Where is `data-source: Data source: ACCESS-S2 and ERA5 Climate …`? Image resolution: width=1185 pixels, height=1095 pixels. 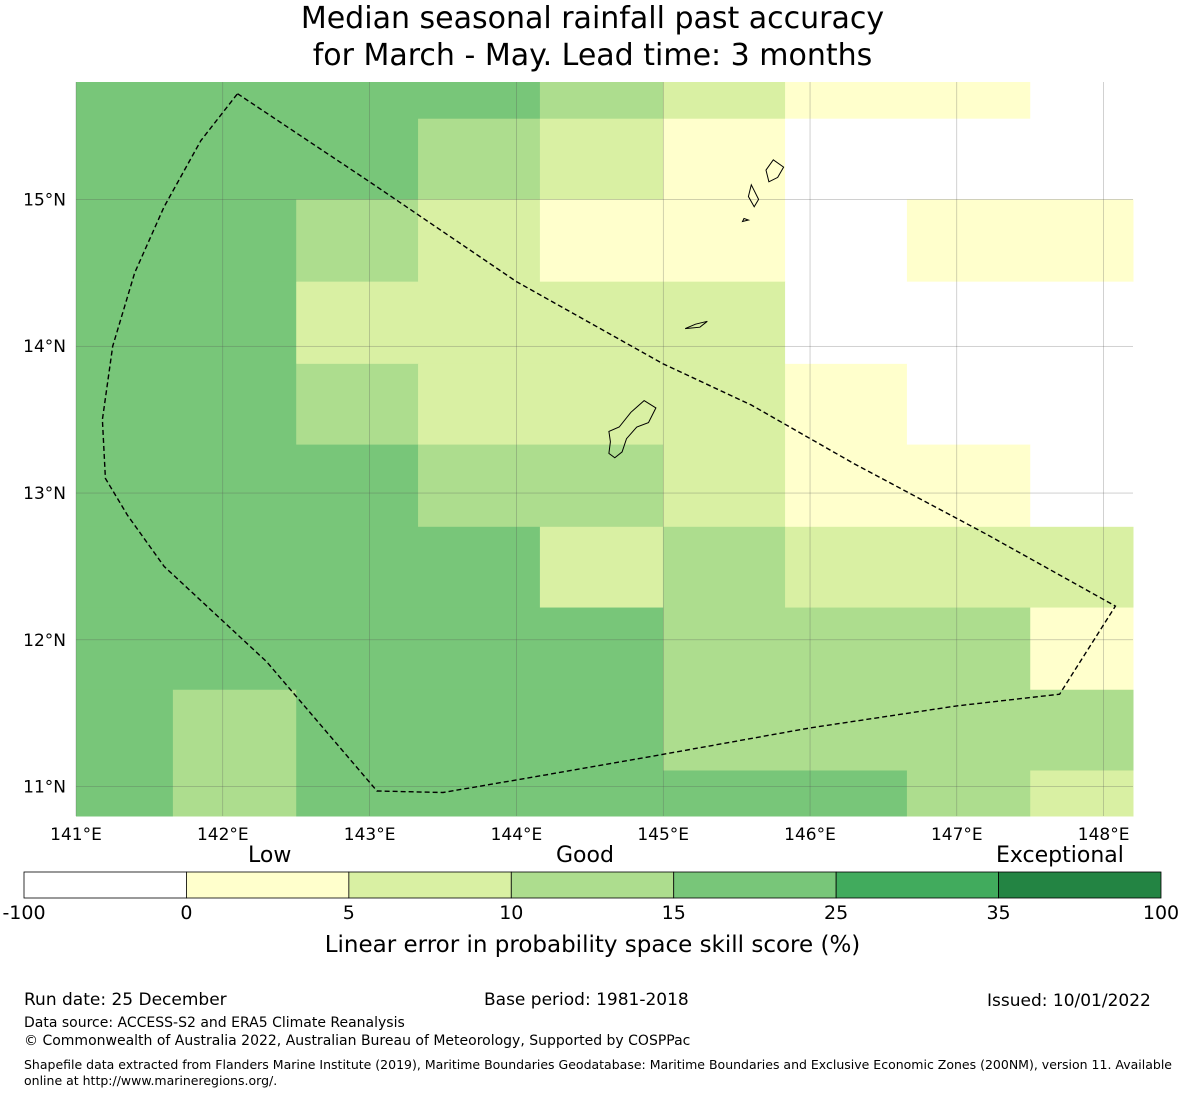
data-source: Data source: ACCESS-S2 and ERA5 Climate … is located at coordinates (214, 1023).